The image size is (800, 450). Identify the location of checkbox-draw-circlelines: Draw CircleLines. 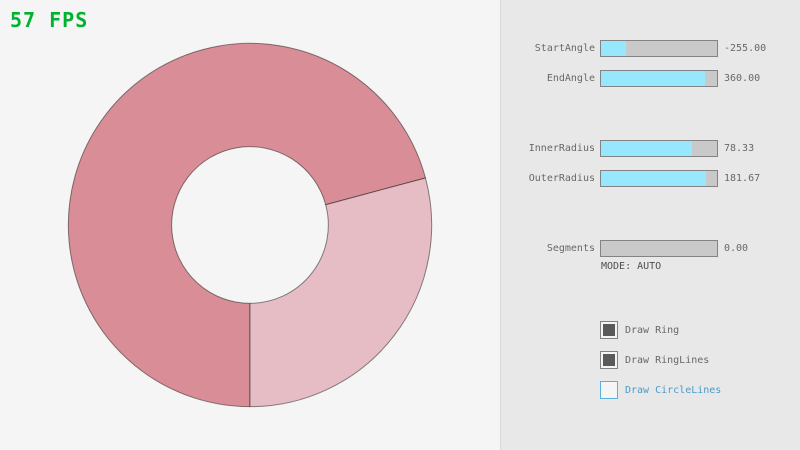
(660, 390).